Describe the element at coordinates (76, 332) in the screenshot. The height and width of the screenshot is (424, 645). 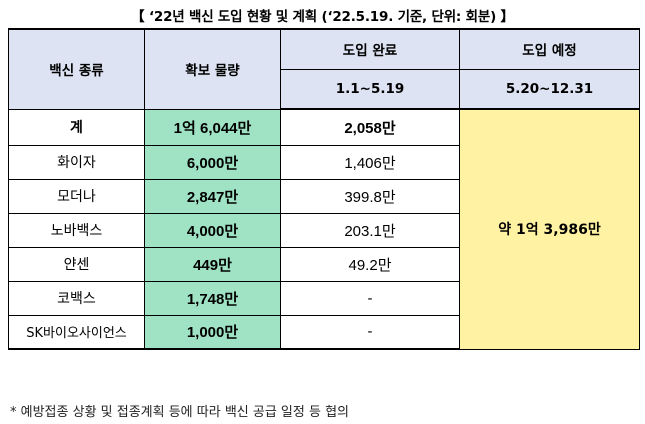
I see `row-name: SK바이오사이언스` at that location.